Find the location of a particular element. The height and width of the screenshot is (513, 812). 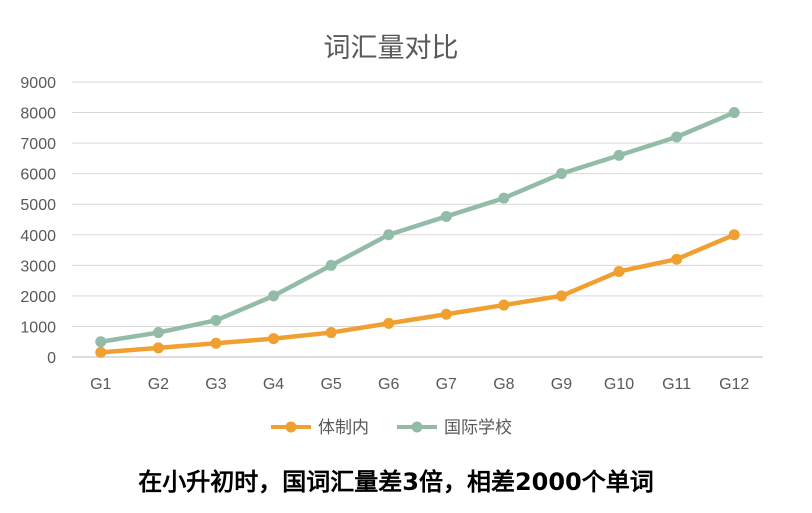

x-tick-label: G9 is located at coordinates (561, 384).